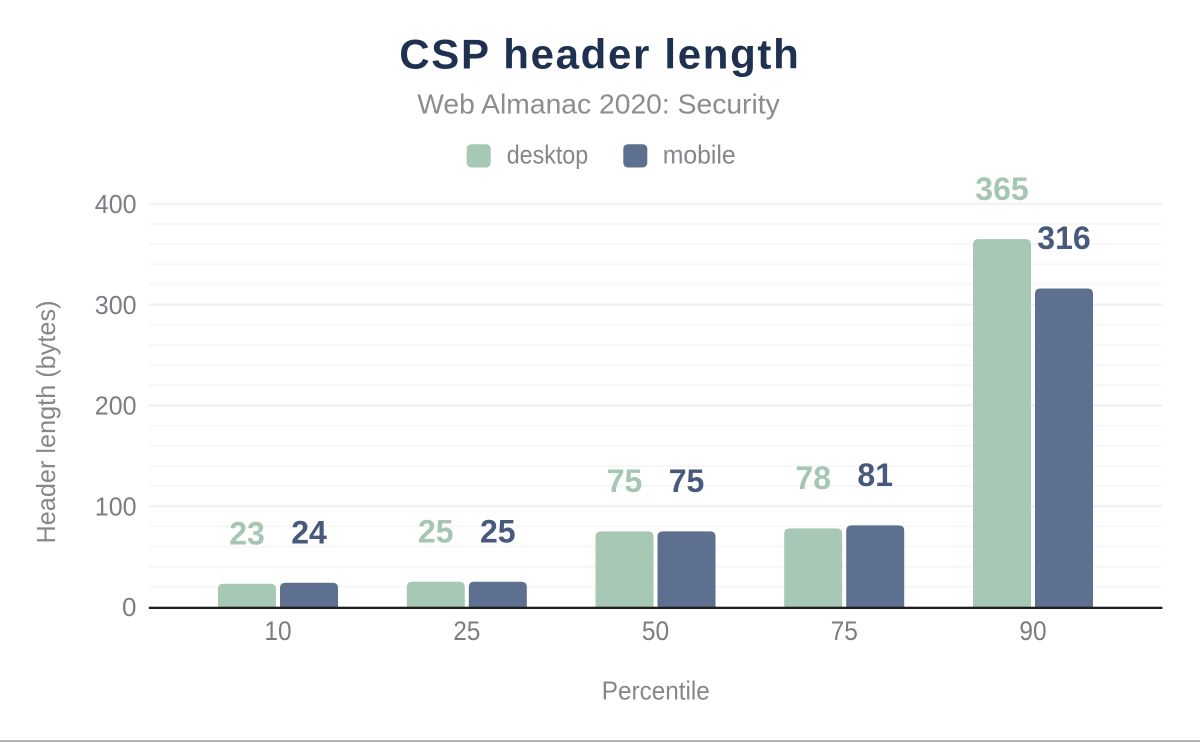 The width and height of the screenshot is (1200, 747). I want to click on svg-text: mobile, so click(699, 154).